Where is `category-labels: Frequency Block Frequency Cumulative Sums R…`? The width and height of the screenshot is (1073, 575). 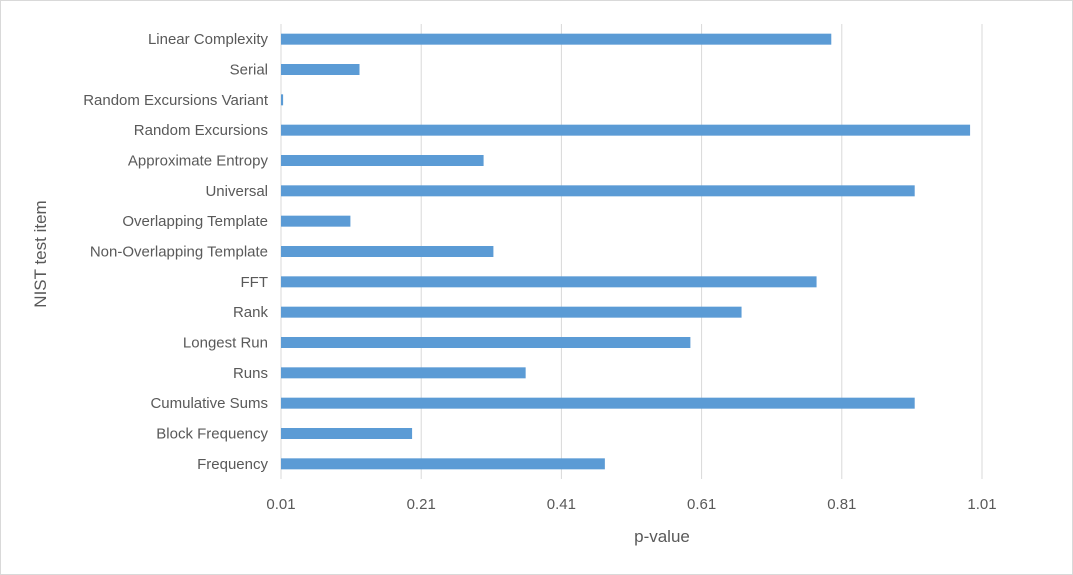 category-labels: Frequency Block Frequency Cumulative Sums R… is located at coordinates (176, 252).